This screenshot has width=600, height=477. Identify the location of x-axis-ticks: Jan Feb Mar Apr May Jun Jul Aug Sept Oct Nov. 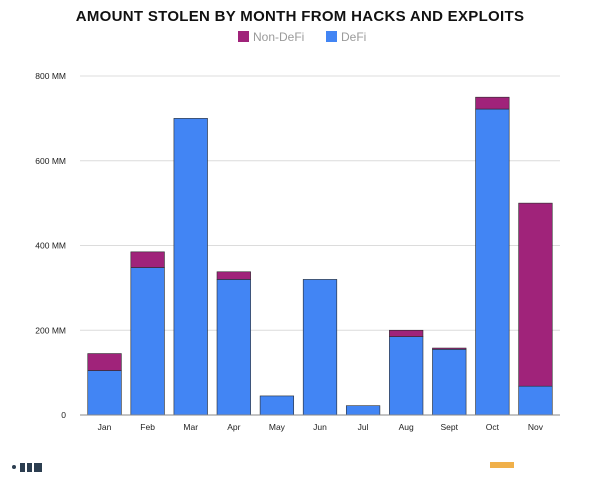
(321, 427).